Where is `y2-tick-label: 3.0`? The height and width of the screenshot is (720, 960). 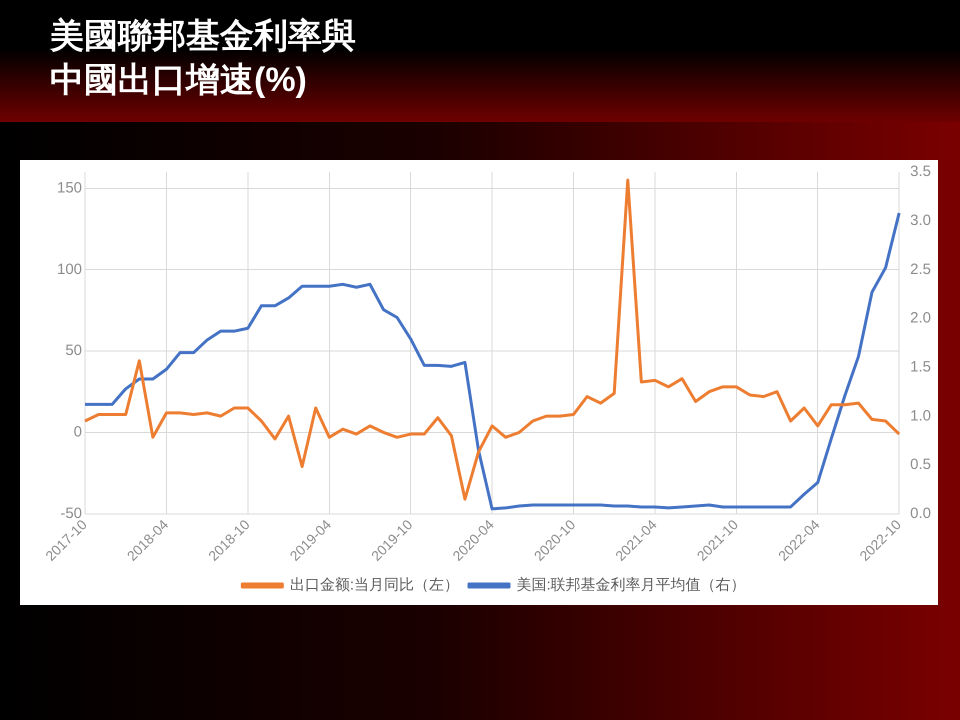 y2-tick-label: 3.0 is located at coordinates (921, 220).